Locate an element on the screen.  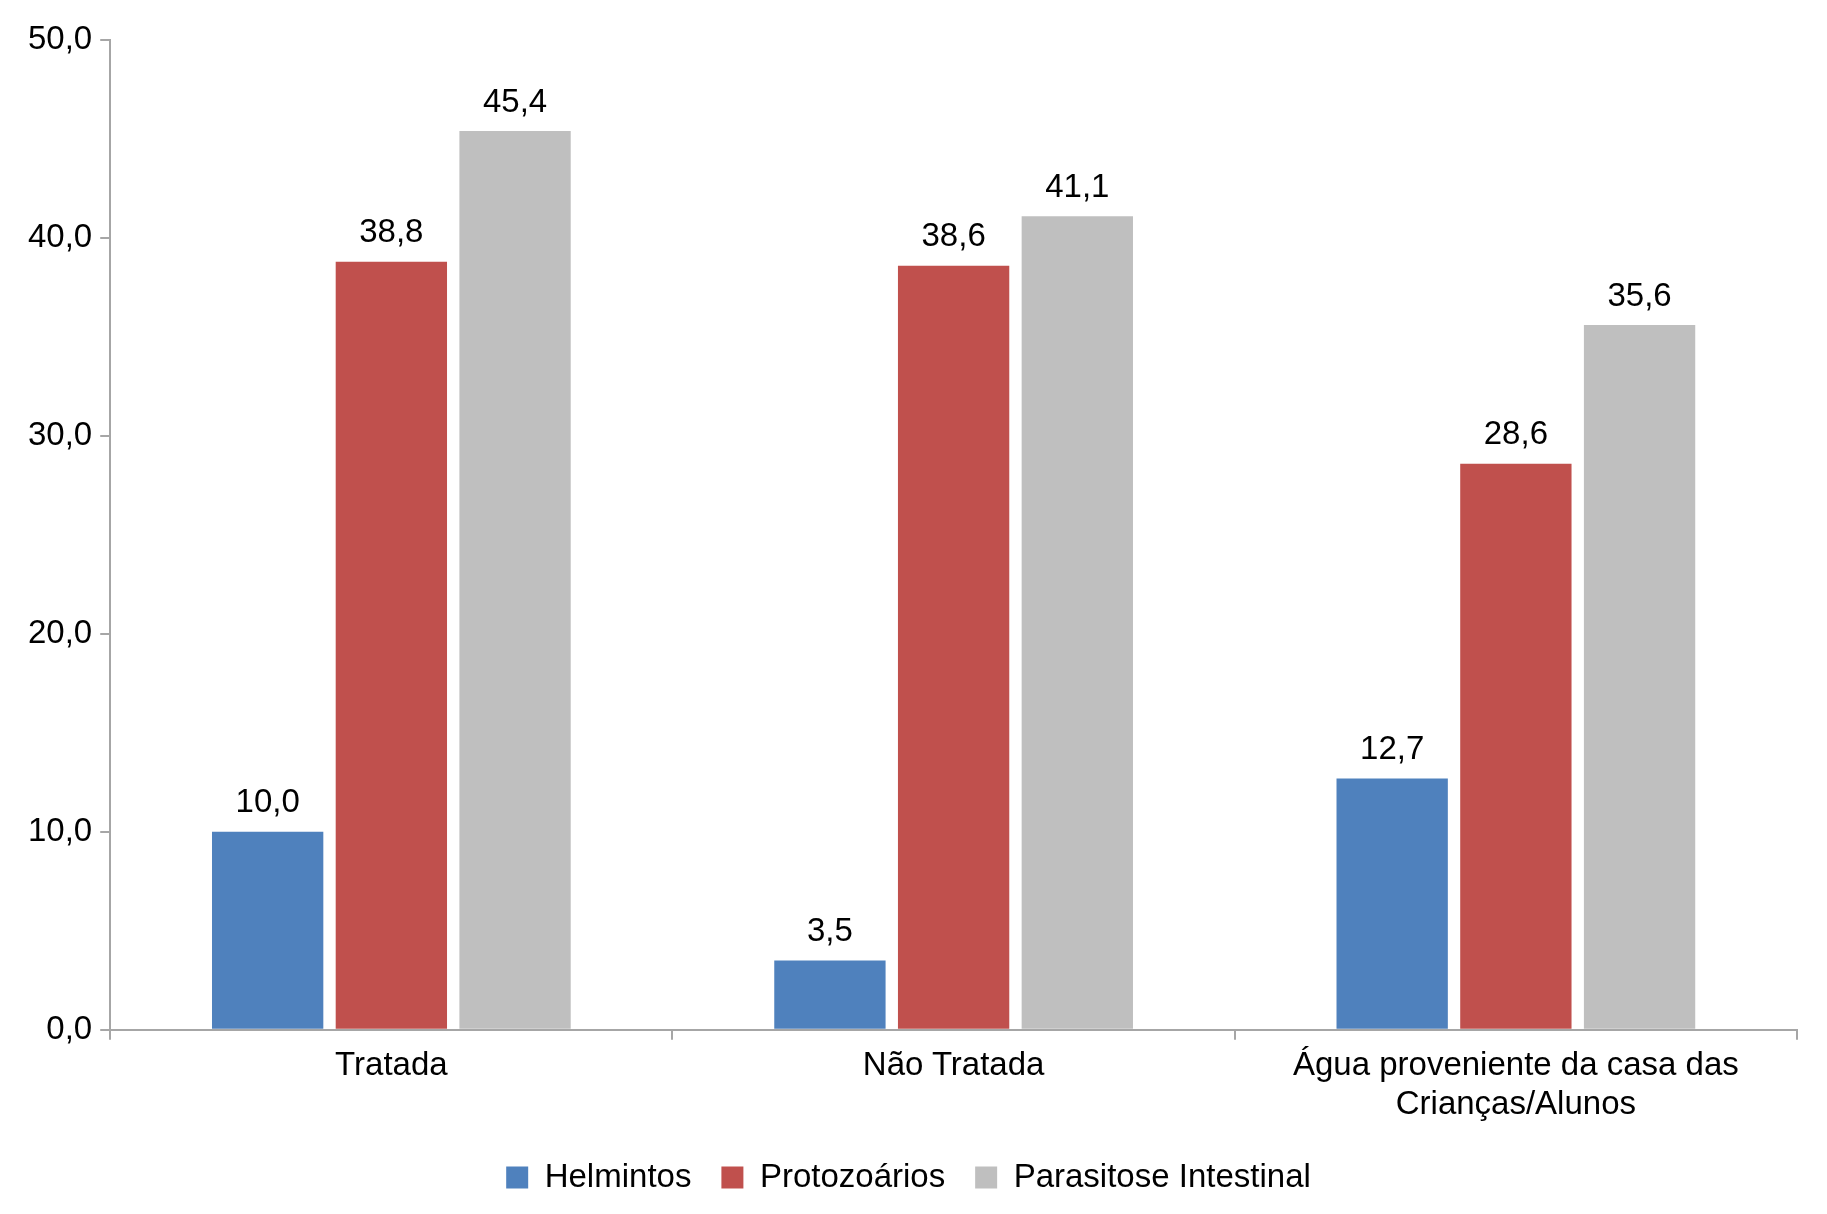
x-tick-label: Tratada is located at coordinates (392, 1063).